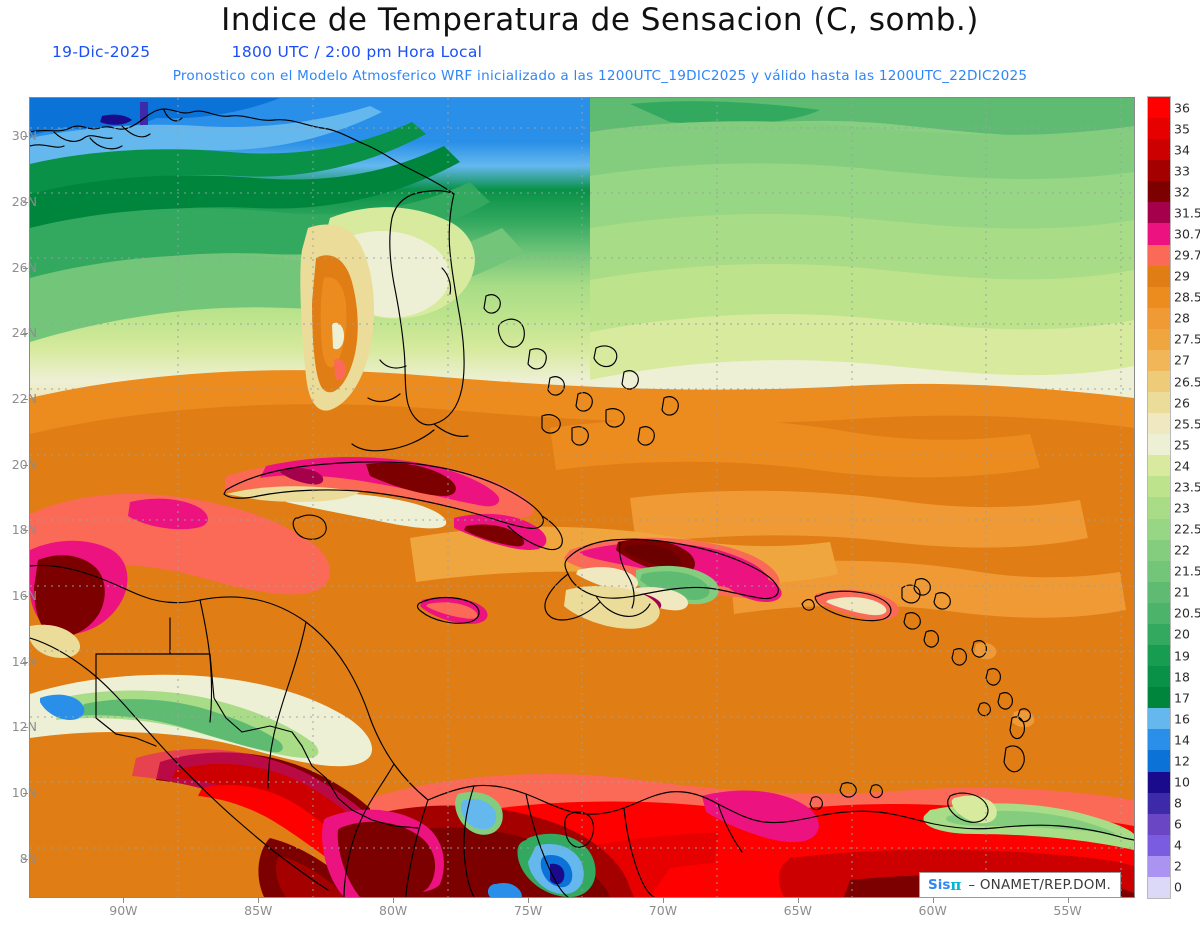 This screenshot has width=1200, height=927. What do you see at coordinates (1182, 466) in the screenshot?
I see `colorbar-tick-label: 24` at bounding box center [1182, 466].